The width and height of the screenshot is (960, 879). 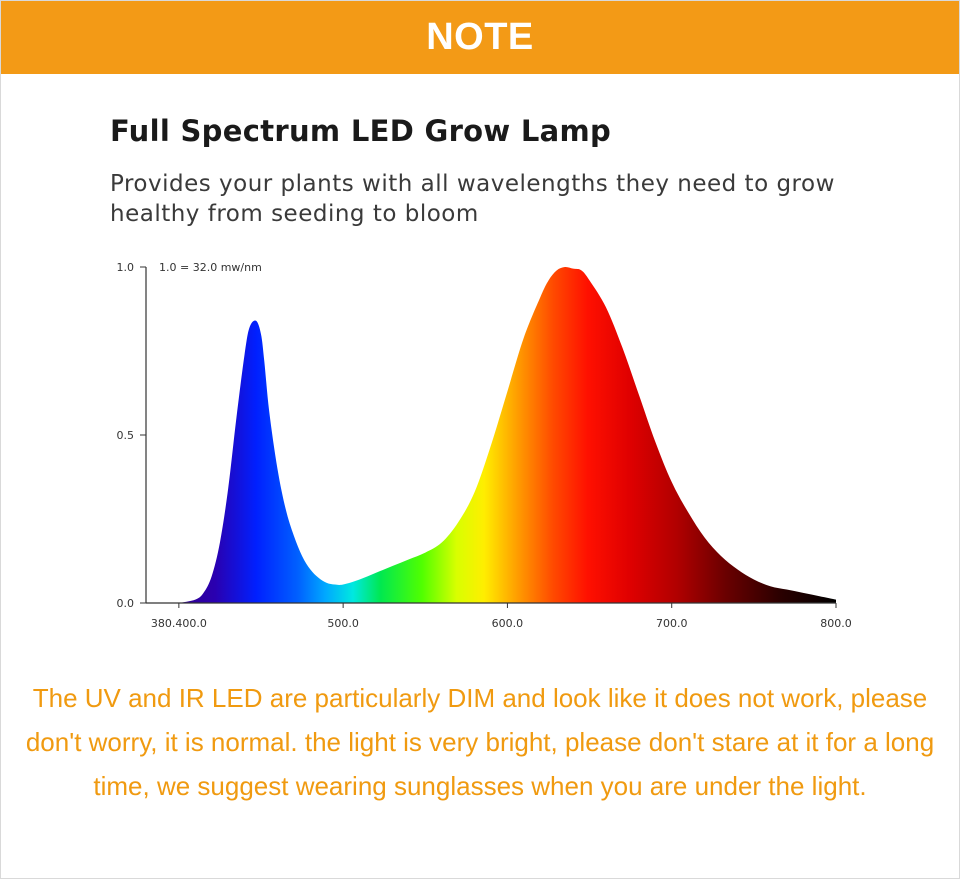 I want to click on y-tick-label: 1.0, so click(x=126, y=267).